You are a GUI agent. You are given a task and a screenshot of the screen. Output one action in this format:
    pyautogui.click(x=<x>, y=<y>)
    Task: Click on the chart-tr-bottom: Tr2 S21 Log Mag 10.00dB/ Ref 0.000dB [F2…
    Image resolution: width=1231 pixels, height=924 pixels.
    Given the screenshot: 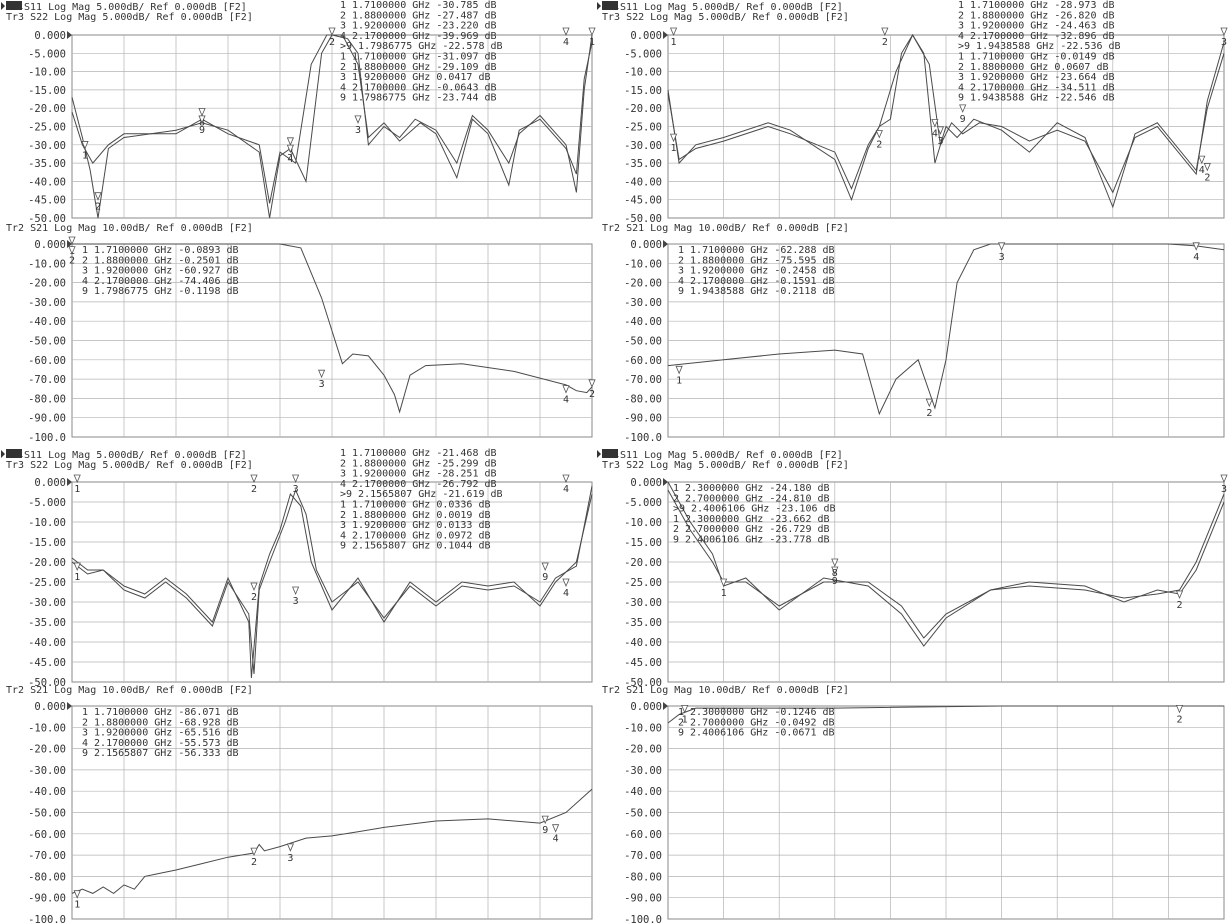 What is the action you would take?
    pyautogui.click(x=913, y=333)
    